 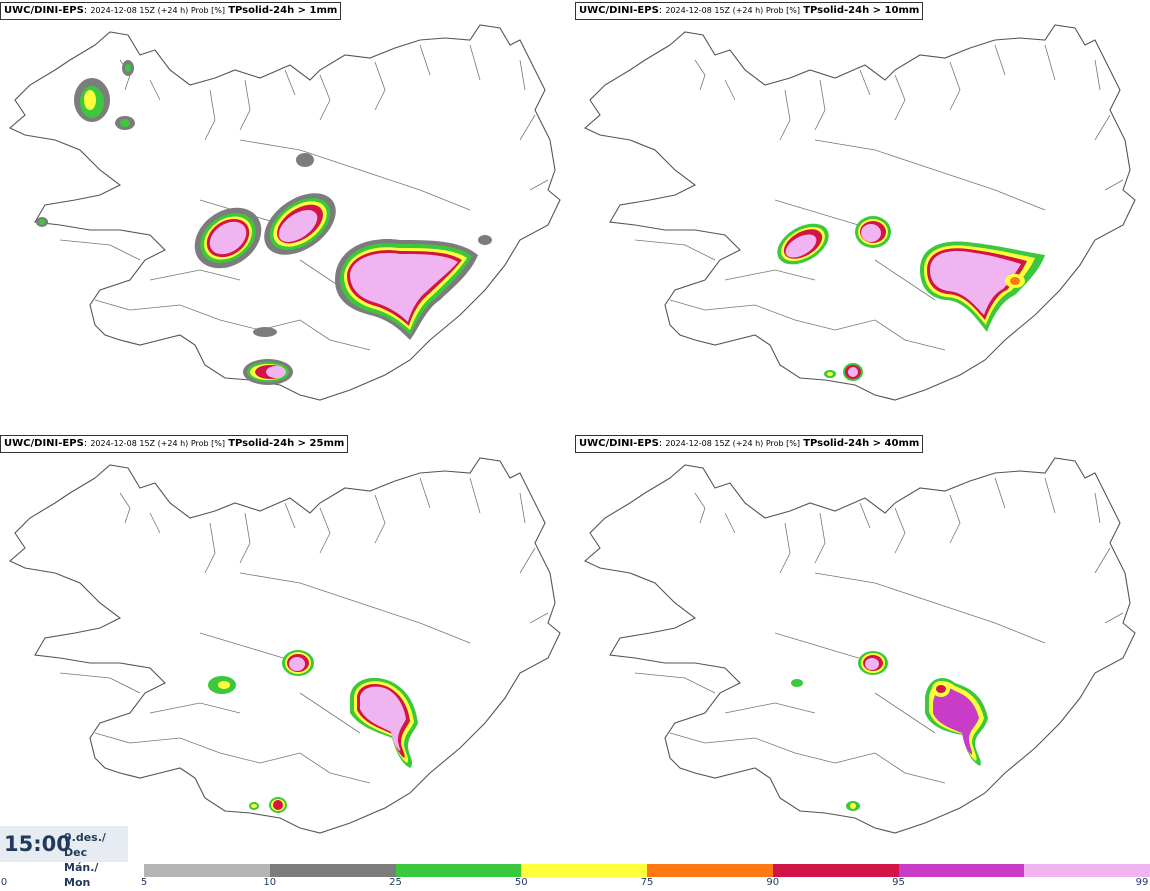 I want to click on colorbar-tick-label: 99, so click(x=1142, y=882).